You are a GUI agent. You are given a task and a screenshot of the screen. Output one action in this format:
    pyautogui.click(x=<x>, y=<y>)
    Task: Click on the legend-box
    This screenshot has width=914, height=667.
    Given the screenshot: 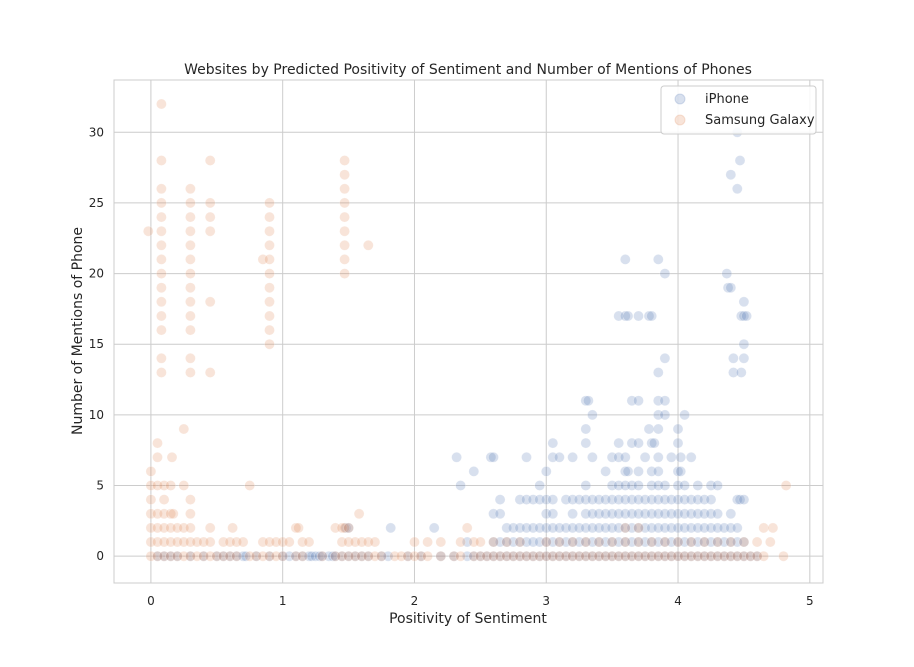 What is the action you would take?
    pyautogui.click(x=738, y=110)
    